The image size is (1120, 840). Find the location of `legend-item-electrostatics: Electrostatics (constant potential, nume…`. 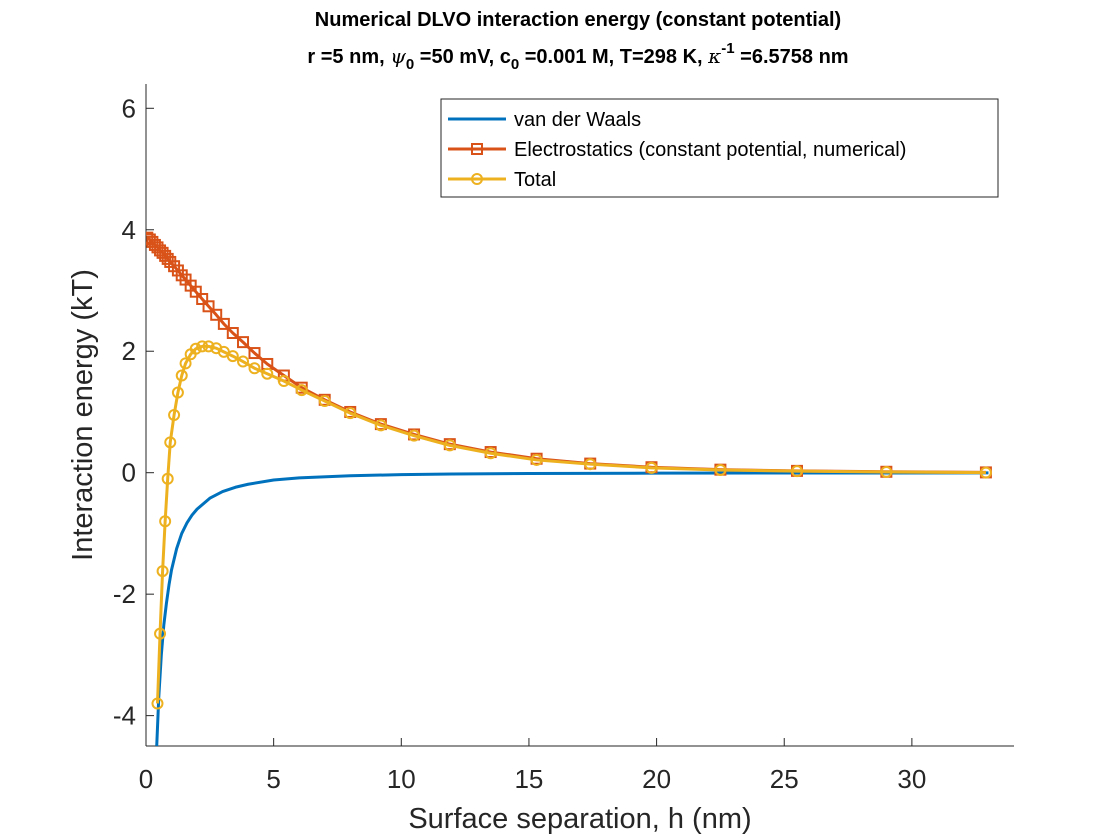

legend-item-electrostatics: Electrostatics (constant potential, nume… is located at coordinates (677, 150).